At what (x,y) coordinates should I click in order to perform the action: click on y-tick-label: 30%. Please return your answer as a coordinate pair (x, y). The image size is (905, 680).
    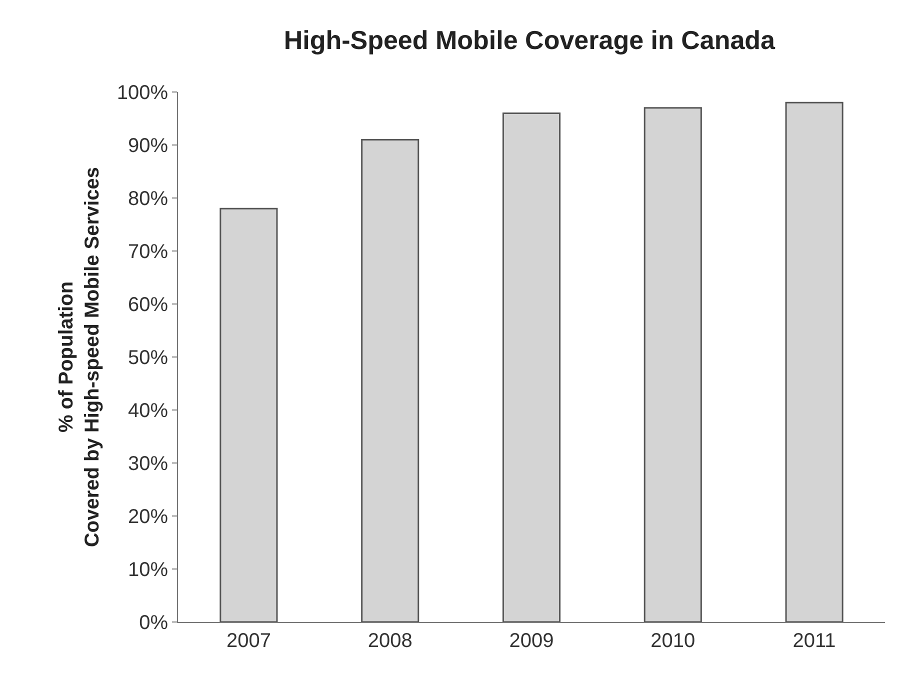
    Looking at the image, I should click on (148, 464).